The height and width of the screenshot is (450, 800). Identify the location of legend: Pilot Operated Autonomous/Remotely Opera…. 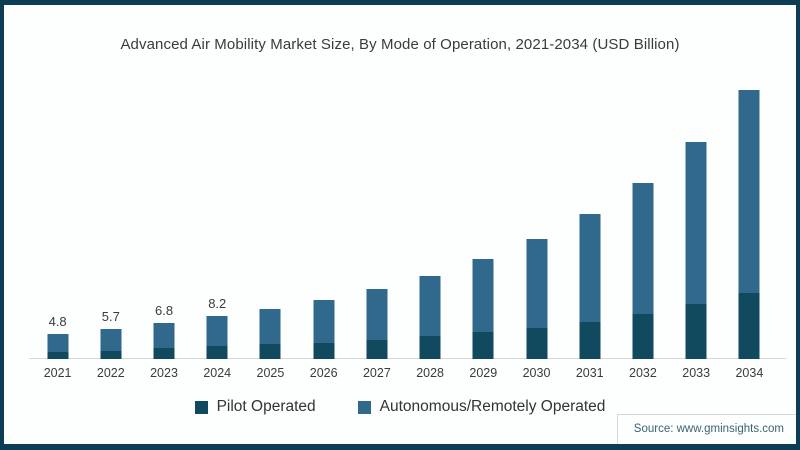
(400, 407).